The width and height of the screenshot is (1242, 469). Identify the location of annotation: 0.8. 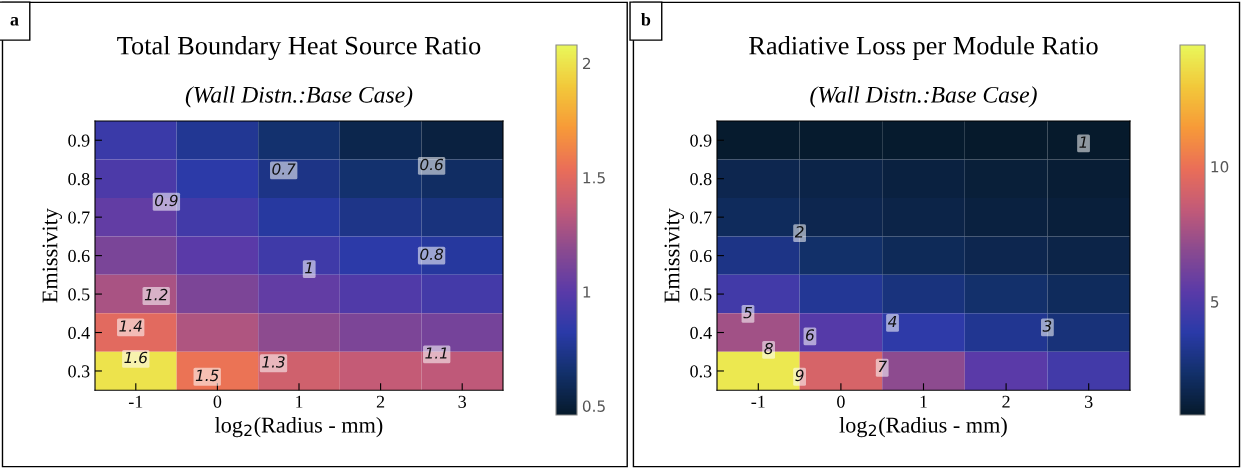
(432, 254).